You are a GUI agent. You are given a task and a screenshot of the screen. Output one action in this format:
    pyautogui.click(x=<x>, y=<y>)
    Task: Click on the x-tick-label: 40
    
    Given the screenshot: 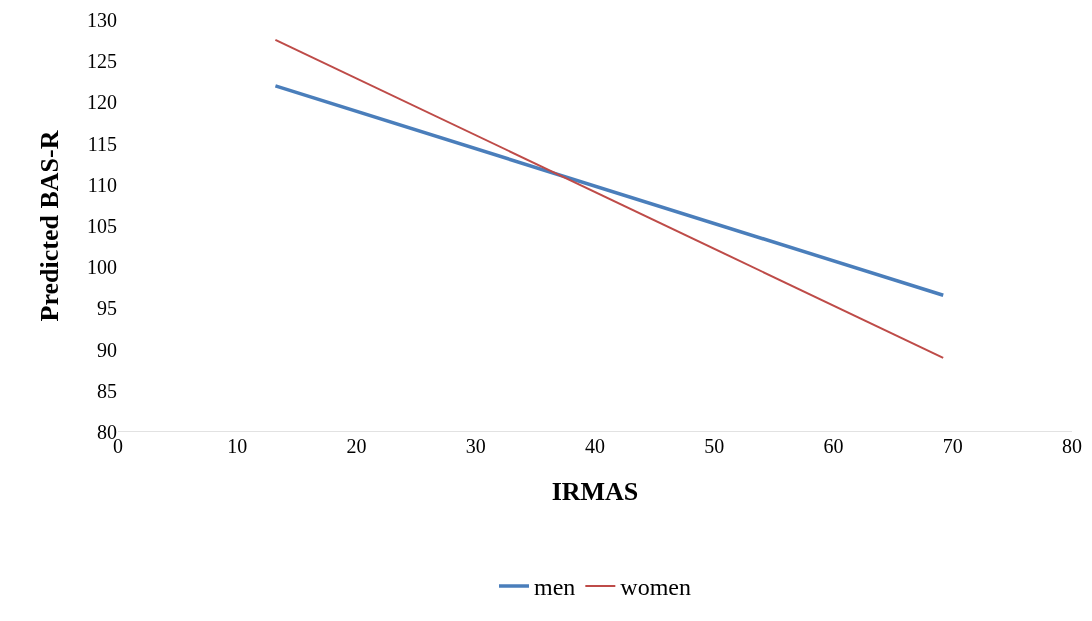 What is the action you would take?
    pyautogui.click(x=595, y=446)
    